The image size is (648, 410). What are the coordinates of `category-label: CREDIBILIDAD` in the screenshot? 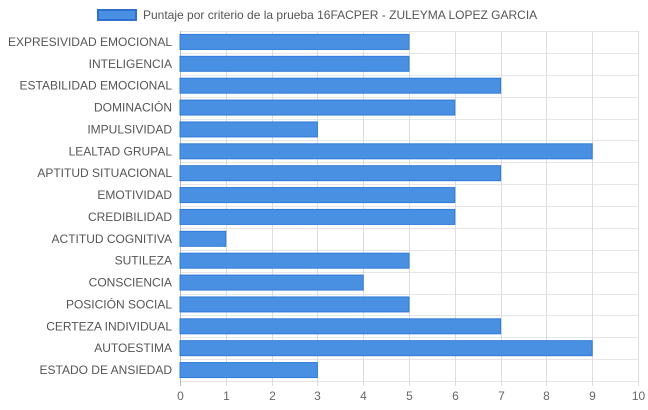 It's located at (130, 217).